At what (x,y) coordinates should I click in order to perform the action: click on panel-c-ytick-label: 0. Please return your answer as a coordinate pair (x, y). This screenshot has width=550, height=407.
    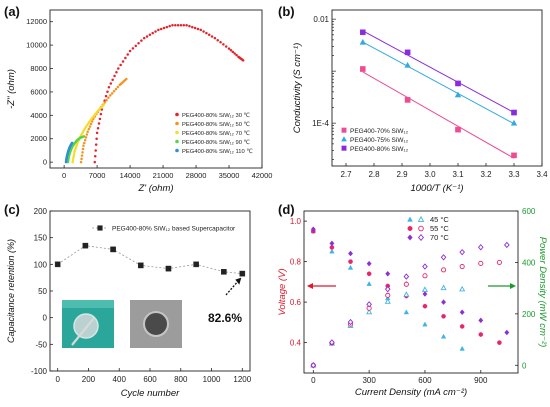
    Looking at the image, I should click on (45, 318).